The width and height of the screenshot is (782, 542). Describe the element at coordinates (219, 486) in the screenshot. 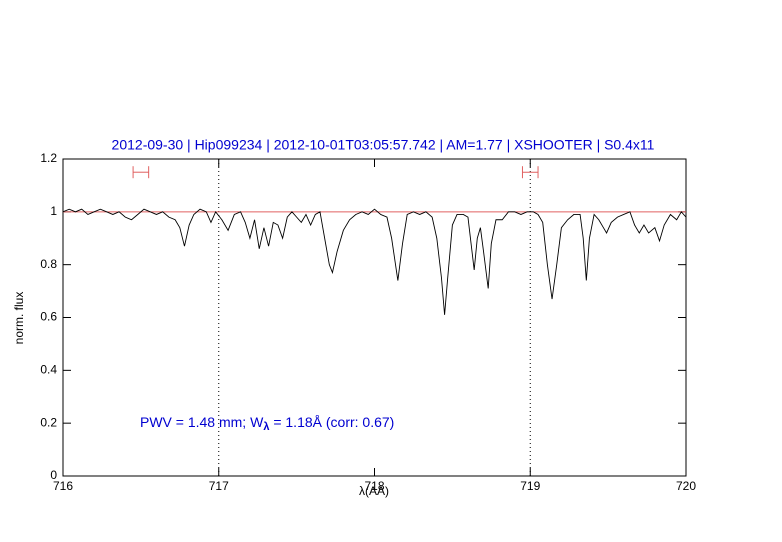

I see `x-tick-label: 717` at that location.